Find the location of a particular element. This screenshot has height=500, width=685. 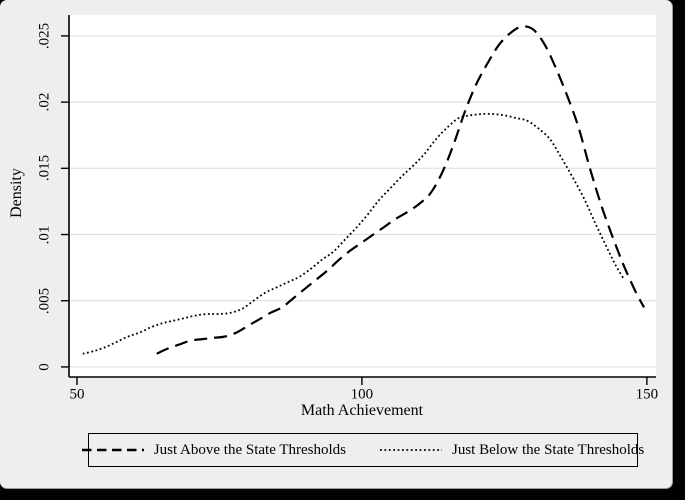

dotted-line-sample-icon is located at coordinates (411, 450).